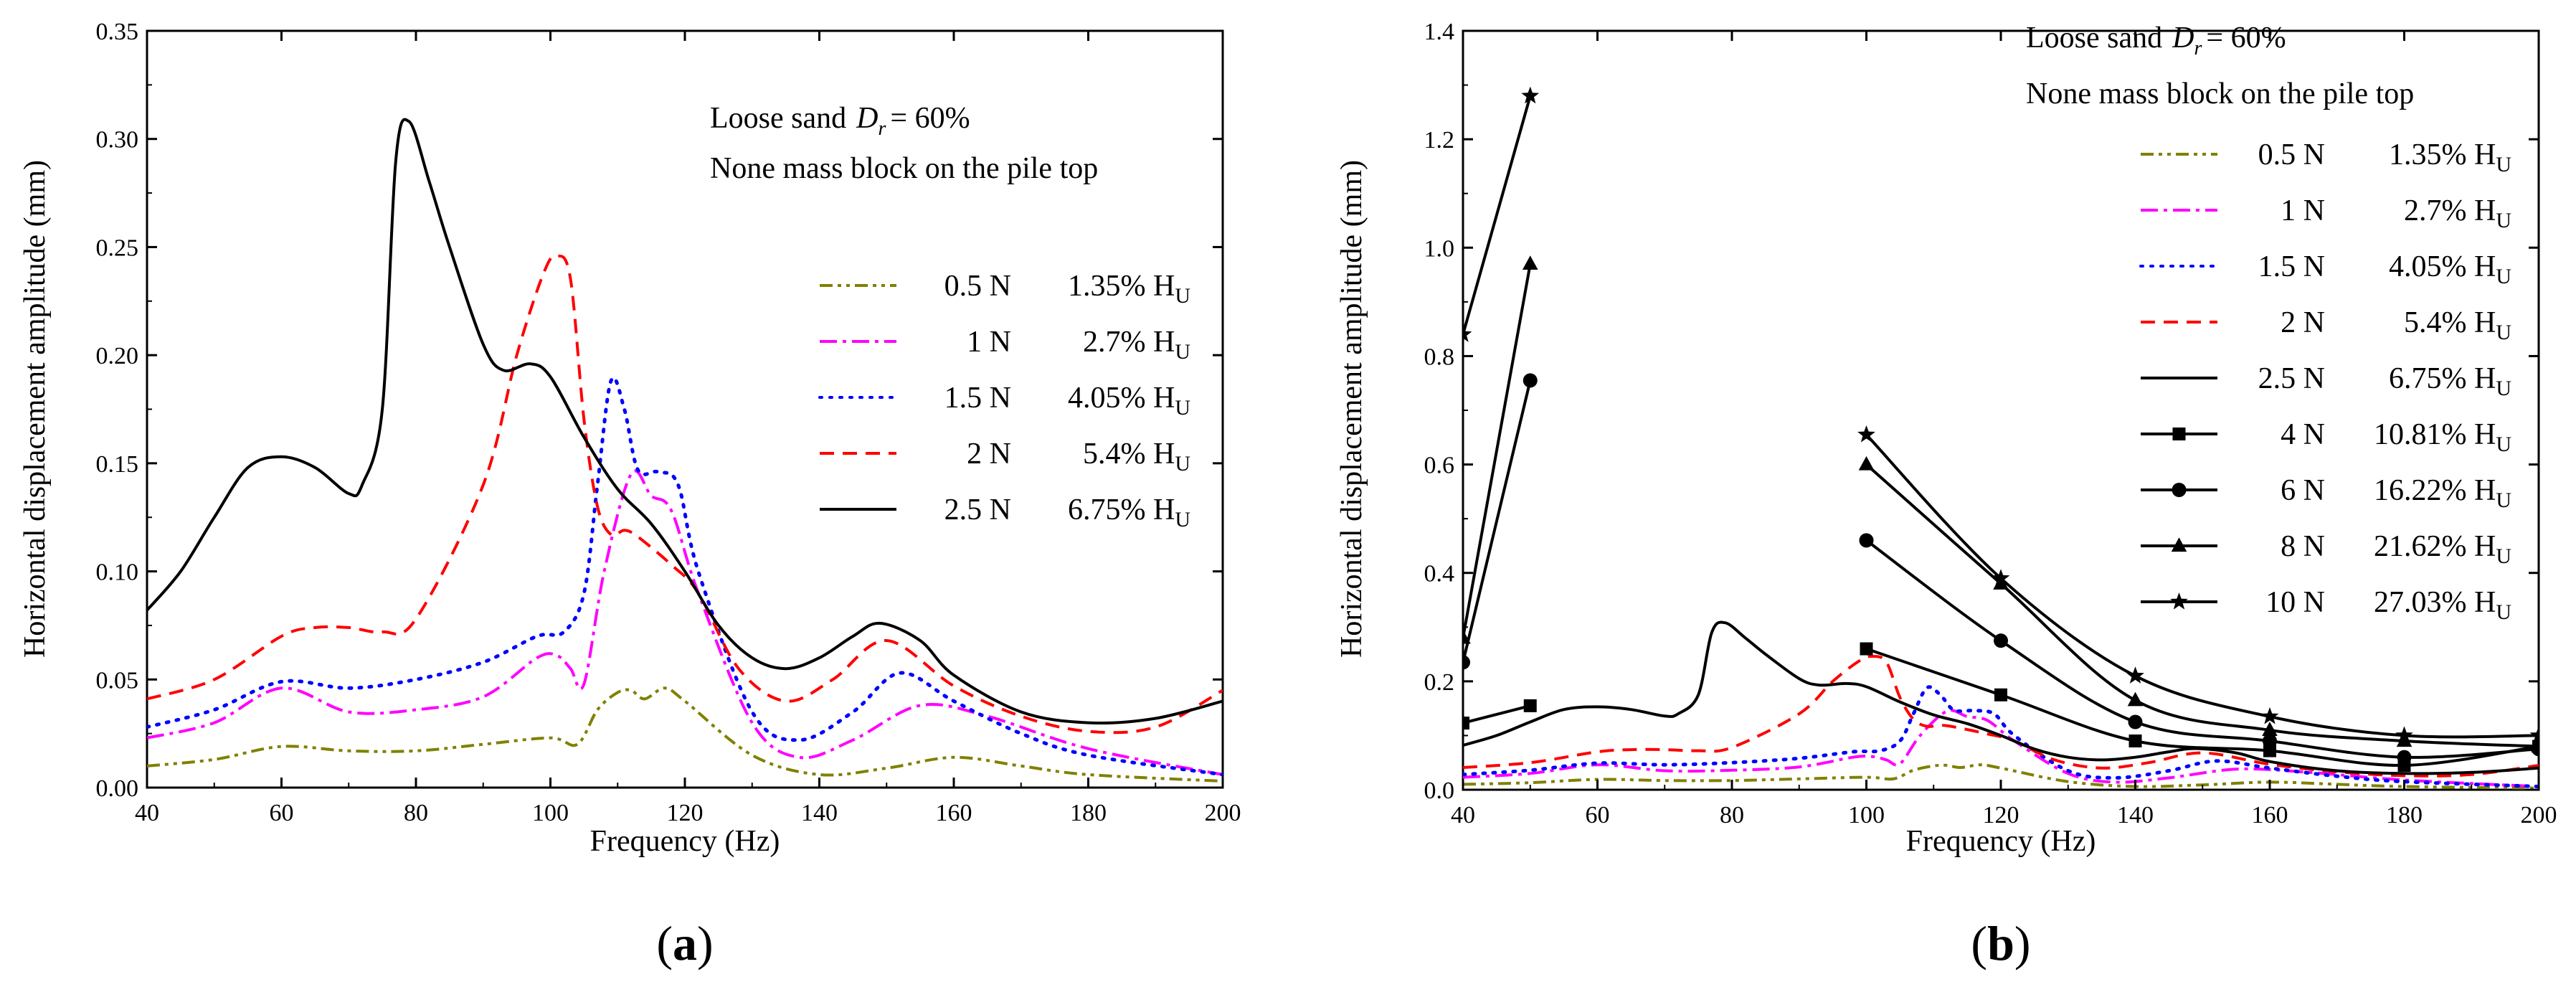 Image resolution: width=2576 pixels, height=987 pixels. What do you see at coordinates (2326, 437) in the screenshot?
I see `legend-entry: 4 N 10.81% HU` at bounding box center [2326, 437].